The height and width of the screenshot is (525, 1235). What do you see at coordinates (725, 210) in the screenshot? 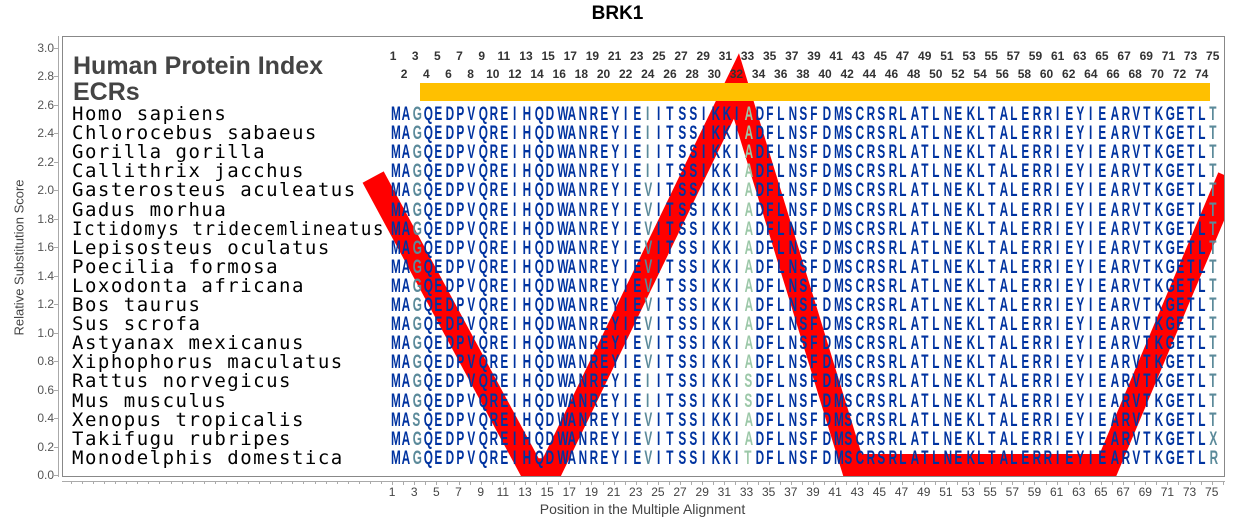
I see `residue: K` at bounding box center [725, 210].